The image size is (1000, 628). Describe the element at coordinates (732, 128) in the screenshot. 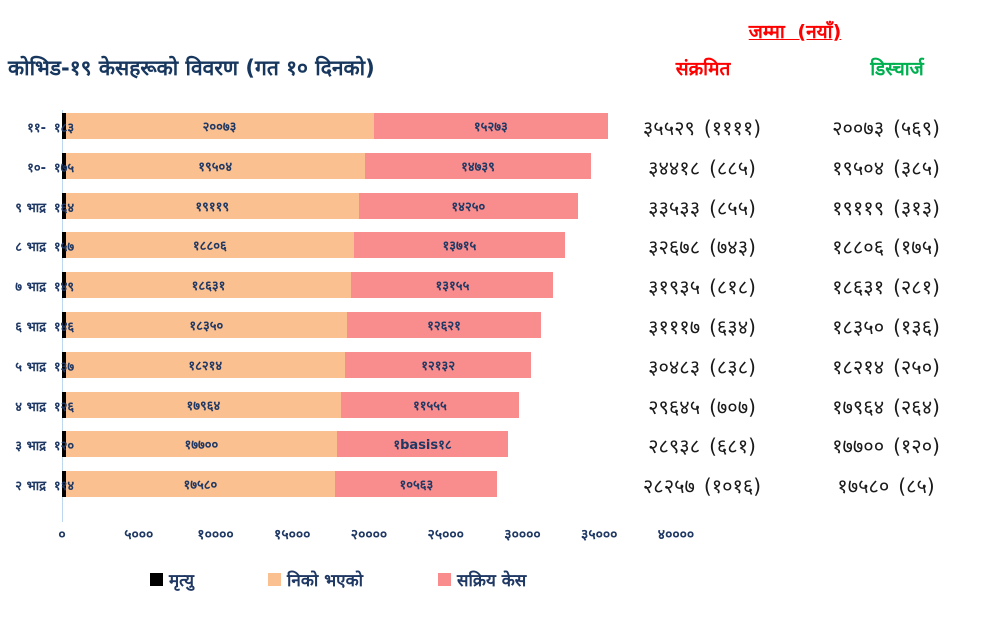

I see `infected-new-number: (११११)` at that location.